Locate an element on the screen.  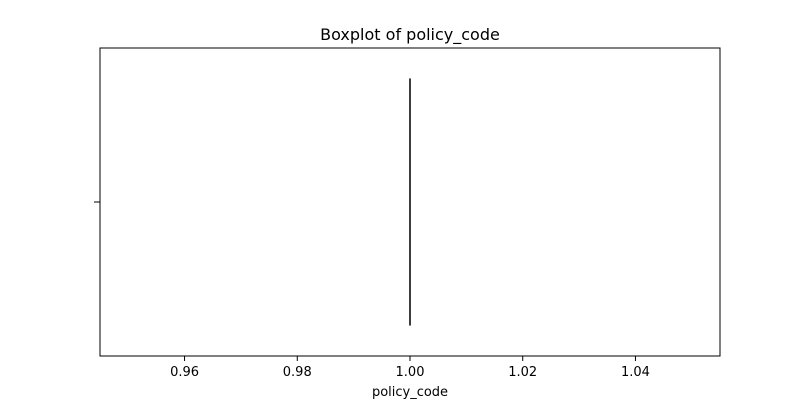
x-axis-ticks: 0.96 0.98 1.00 1.02 1.04 is located at coordinates (410, 368).